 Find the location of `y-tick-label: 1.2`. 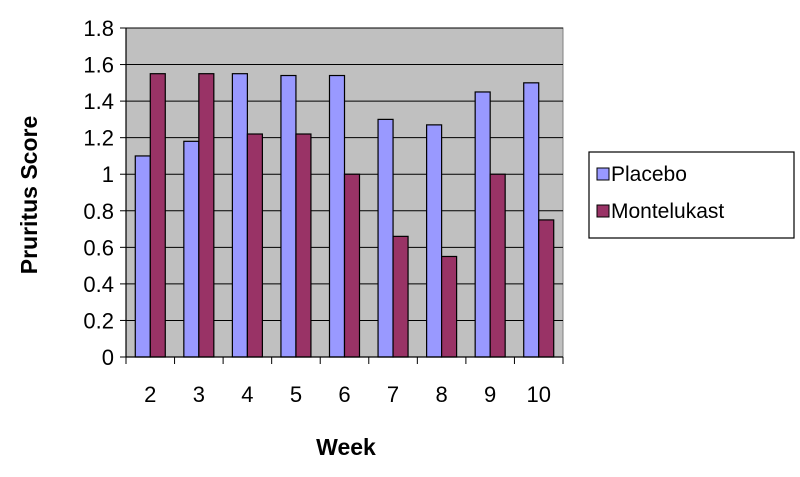

y-tick-label: 1.2 is located at coordinates (98, 138).